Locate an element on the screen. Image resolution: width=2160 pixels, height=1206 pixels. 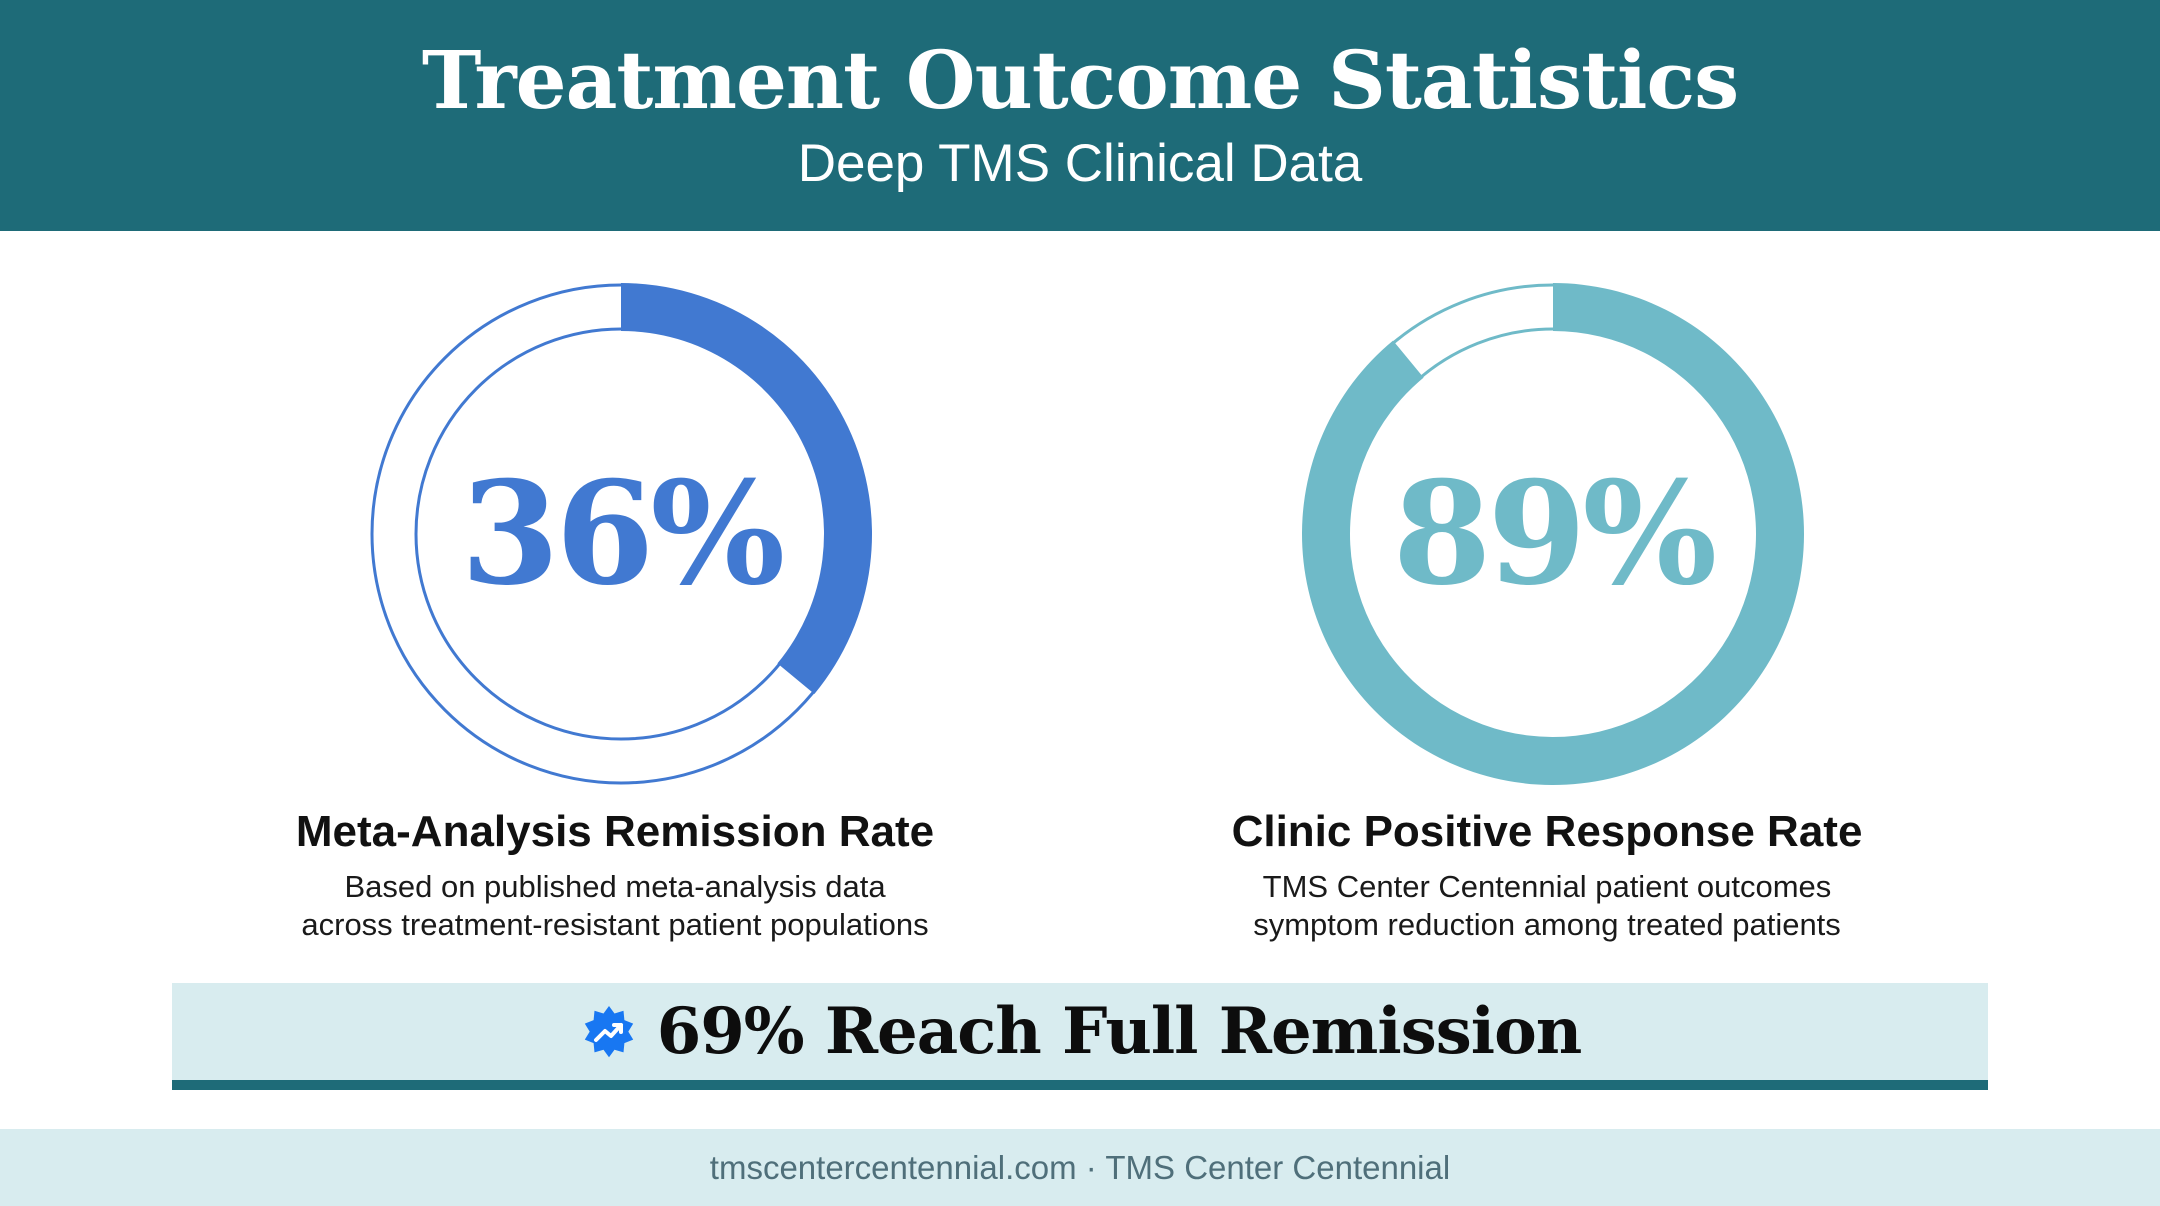
banner-text: 69% Reach Full Remission is located at coordinates (1119, 1031).